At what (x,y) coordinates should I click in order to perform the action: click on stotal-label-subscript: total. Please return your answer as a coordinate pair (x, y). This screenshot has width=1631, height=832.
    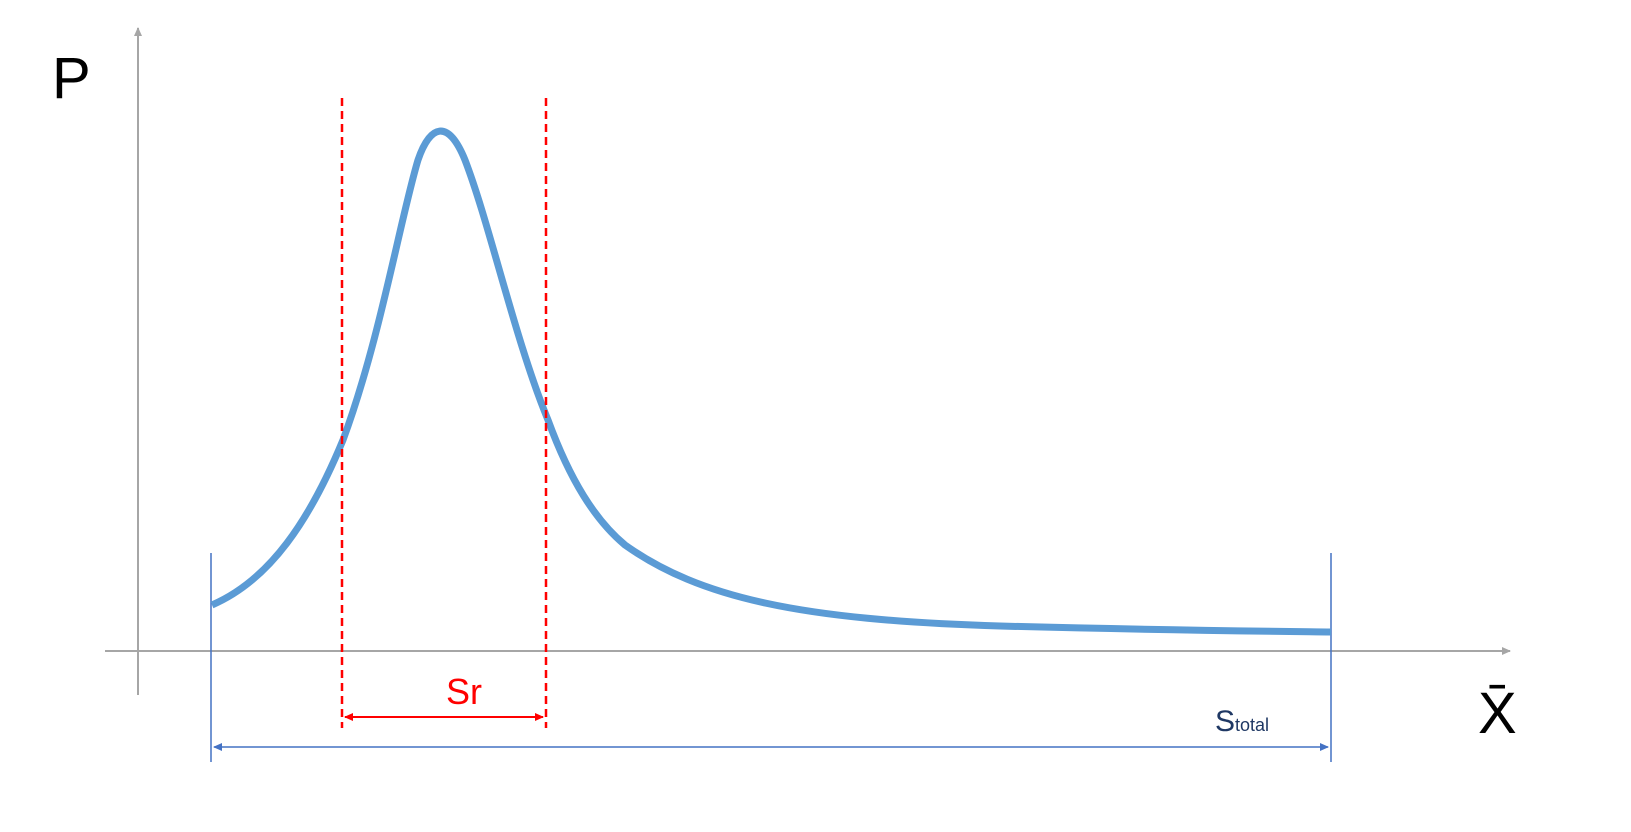
    Looking at the image, I should click on (1252, 725).